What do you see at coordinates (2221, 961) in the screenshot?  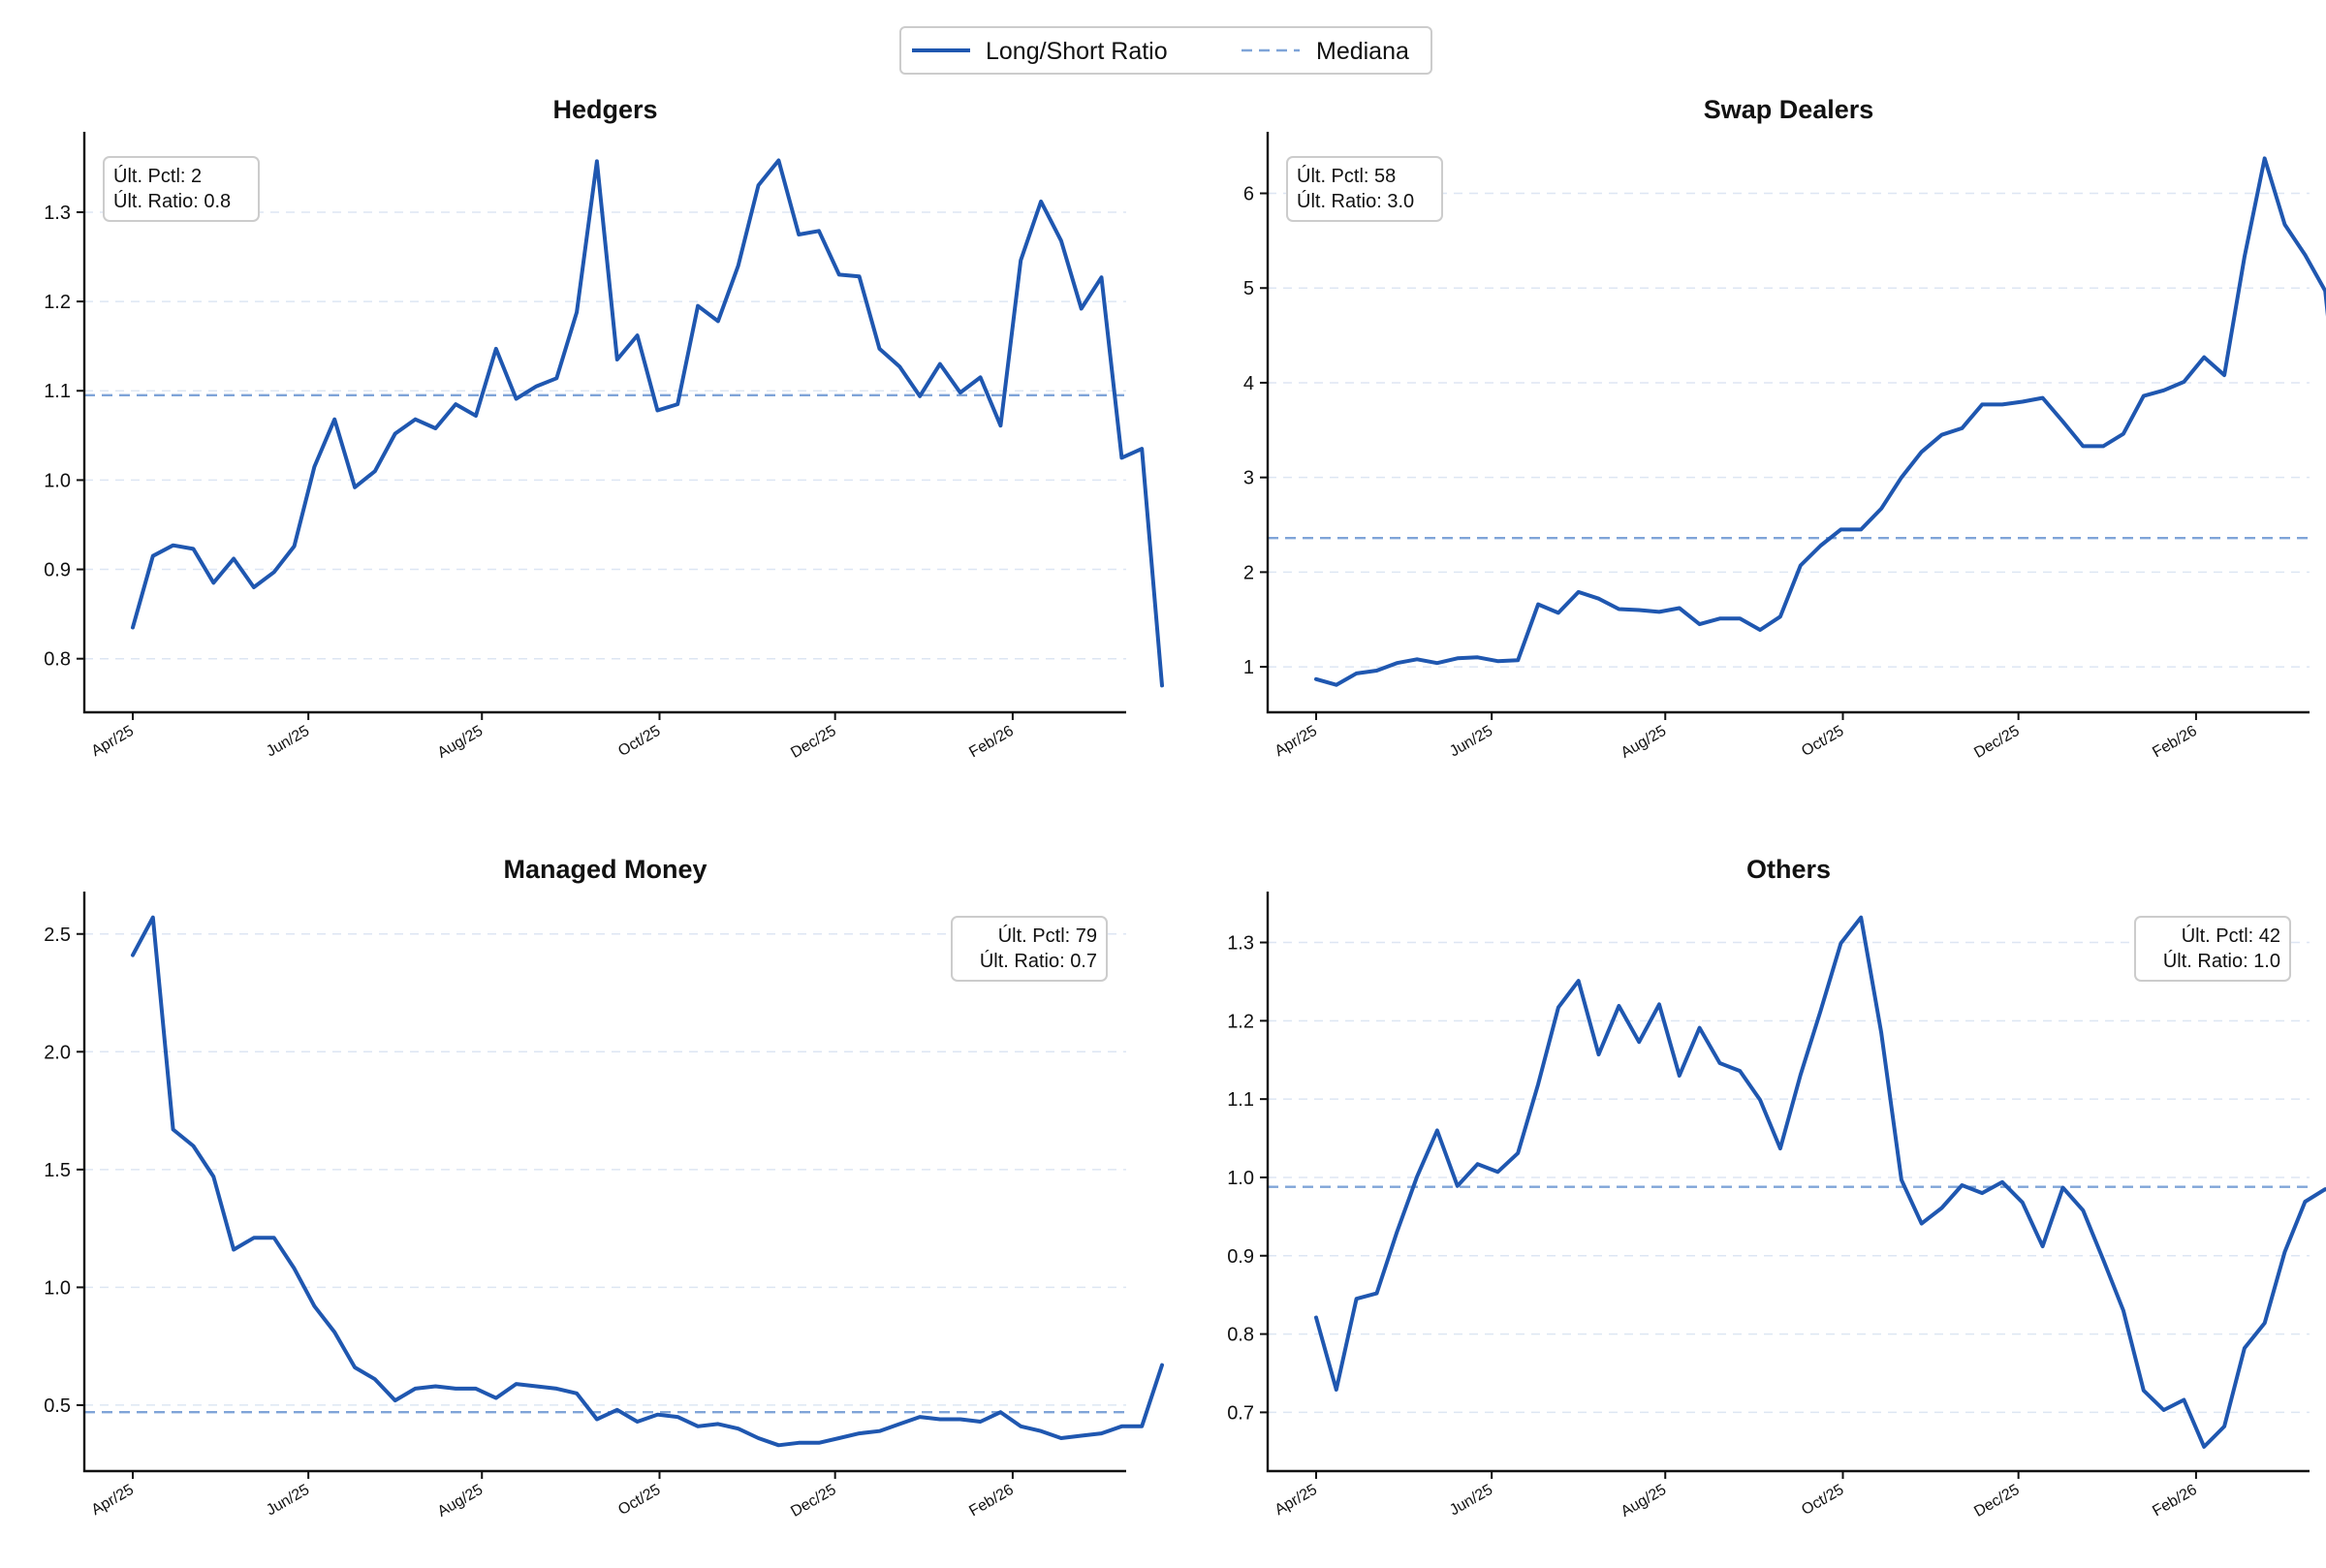 I see `annotation-text: Últ. Ratio: 1.0` at bounding box center [2221, 961].